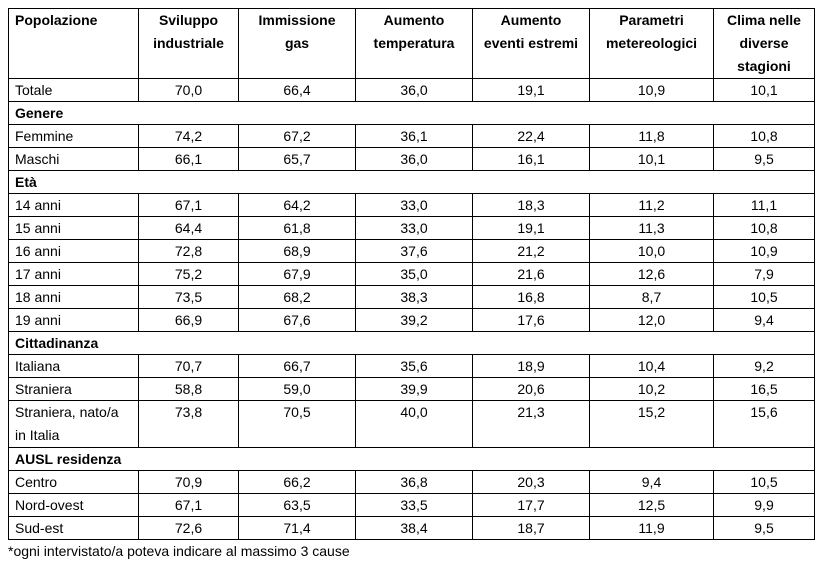 This screenshot has width=822, height=563. What do you see at coordinates (73, 205) in the screenshot?
I see `row-label: 14 anni` at bounding box center [73, 205].